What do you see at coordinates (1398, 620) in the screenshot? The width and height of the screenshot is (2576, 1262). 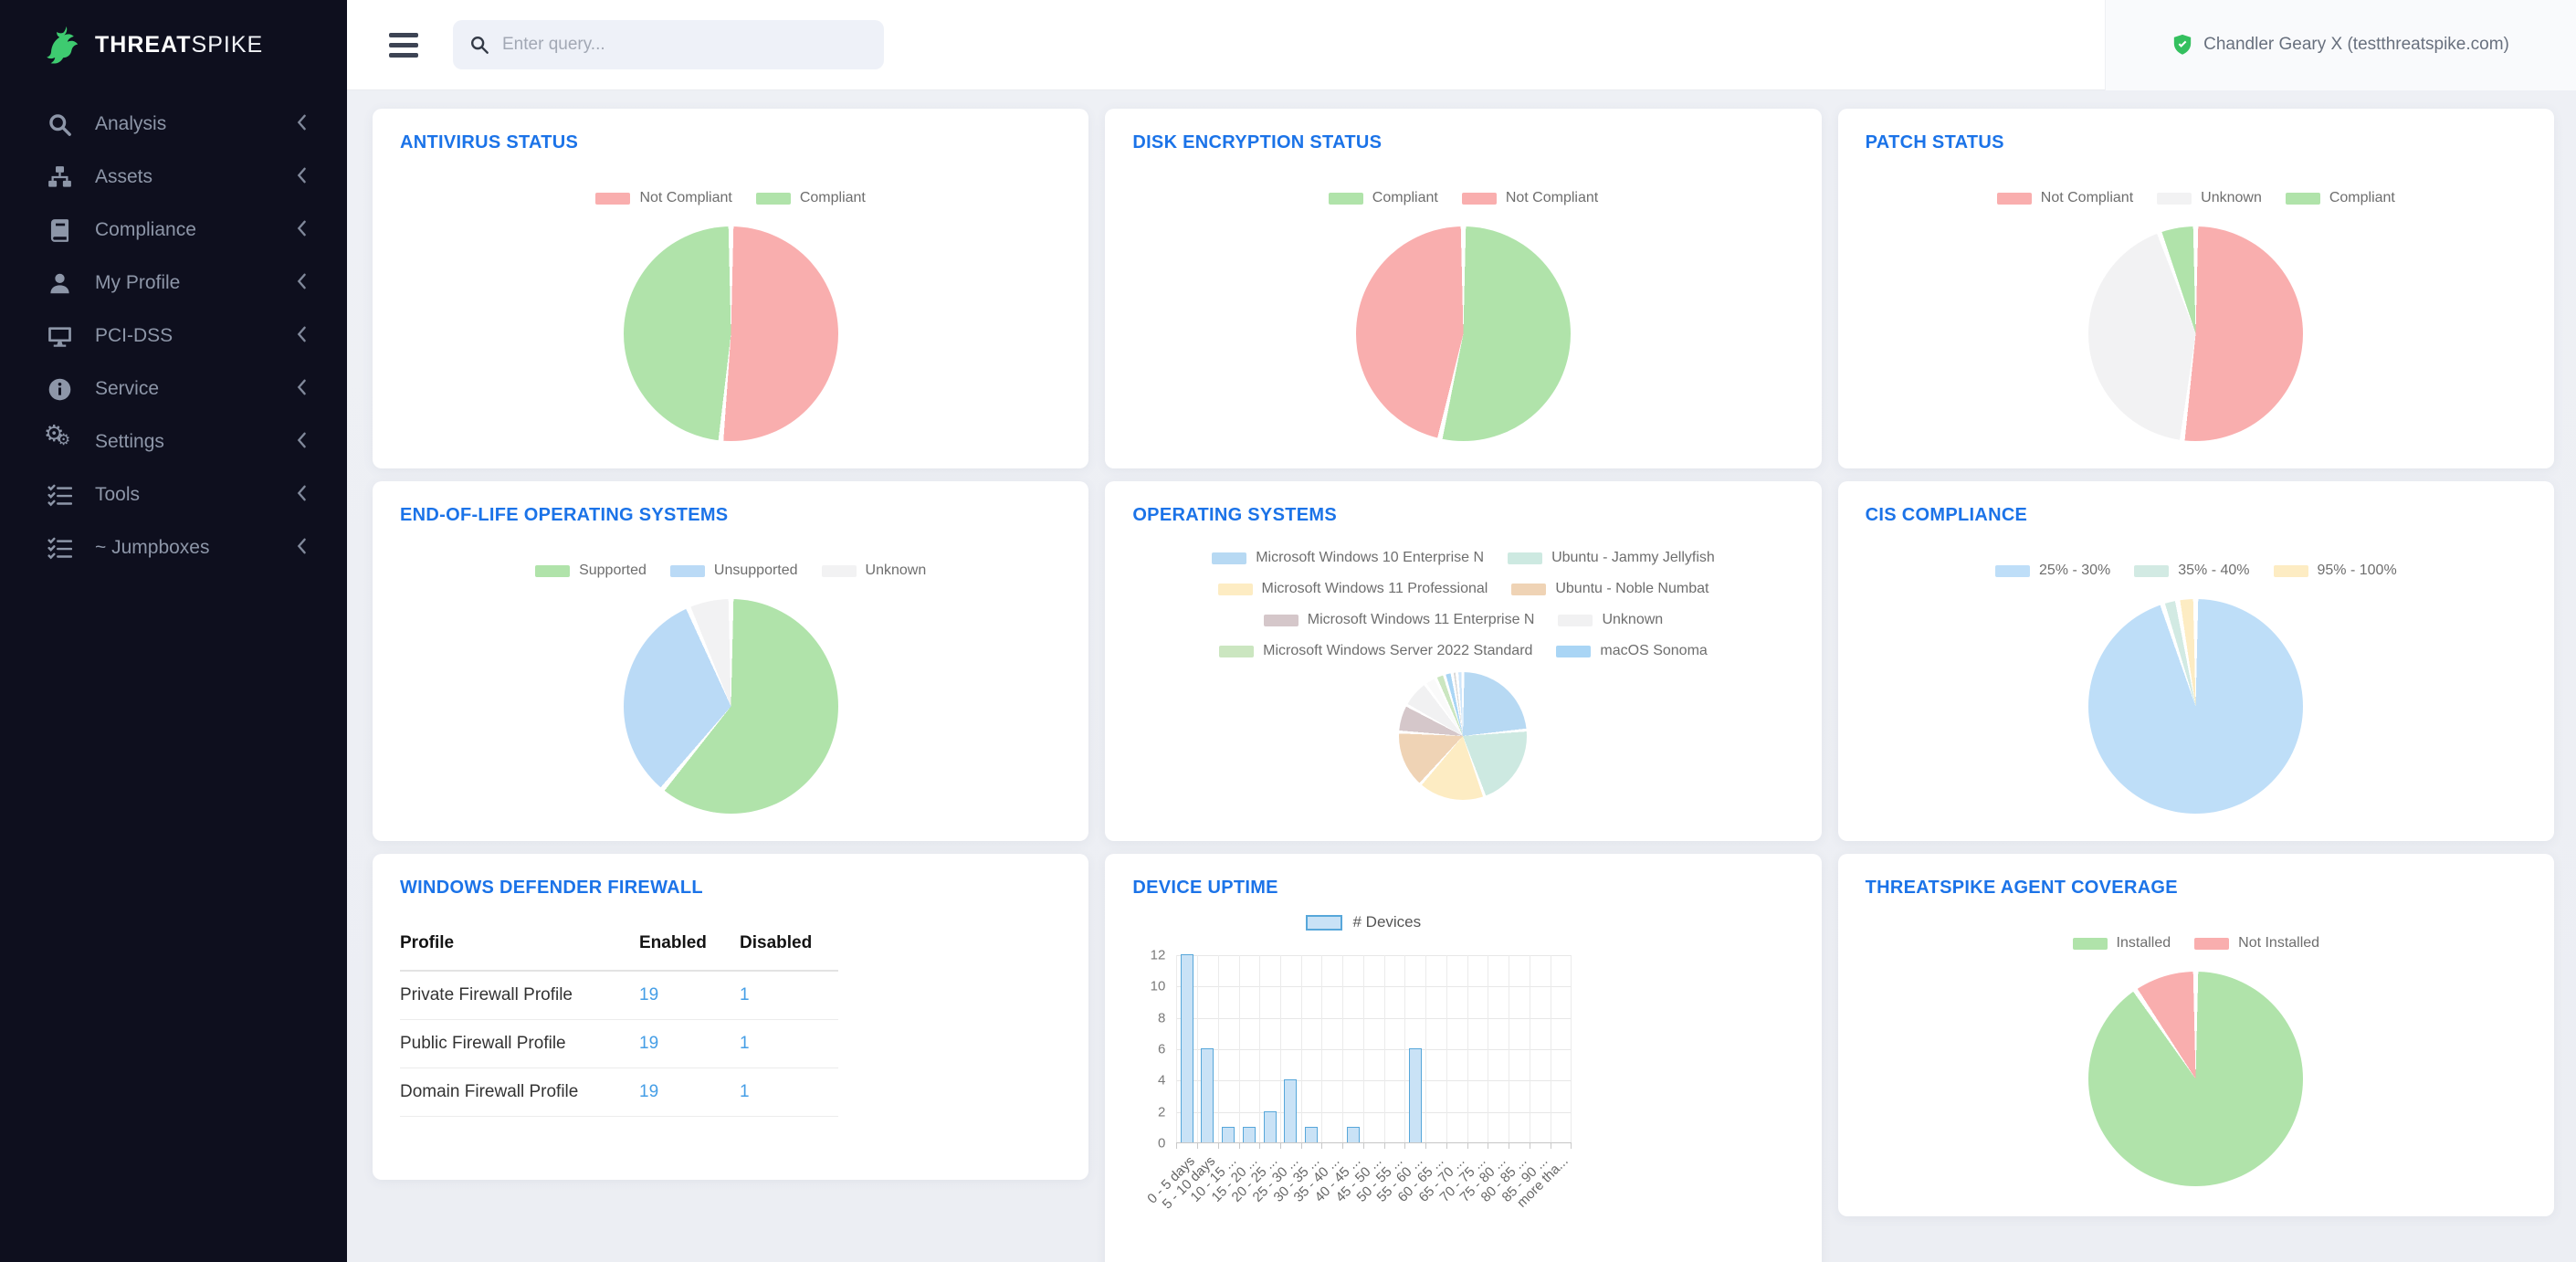 I see `legend-item: Microsoft Windows 11 Enterprise N` at bounding box center [1398, 620].